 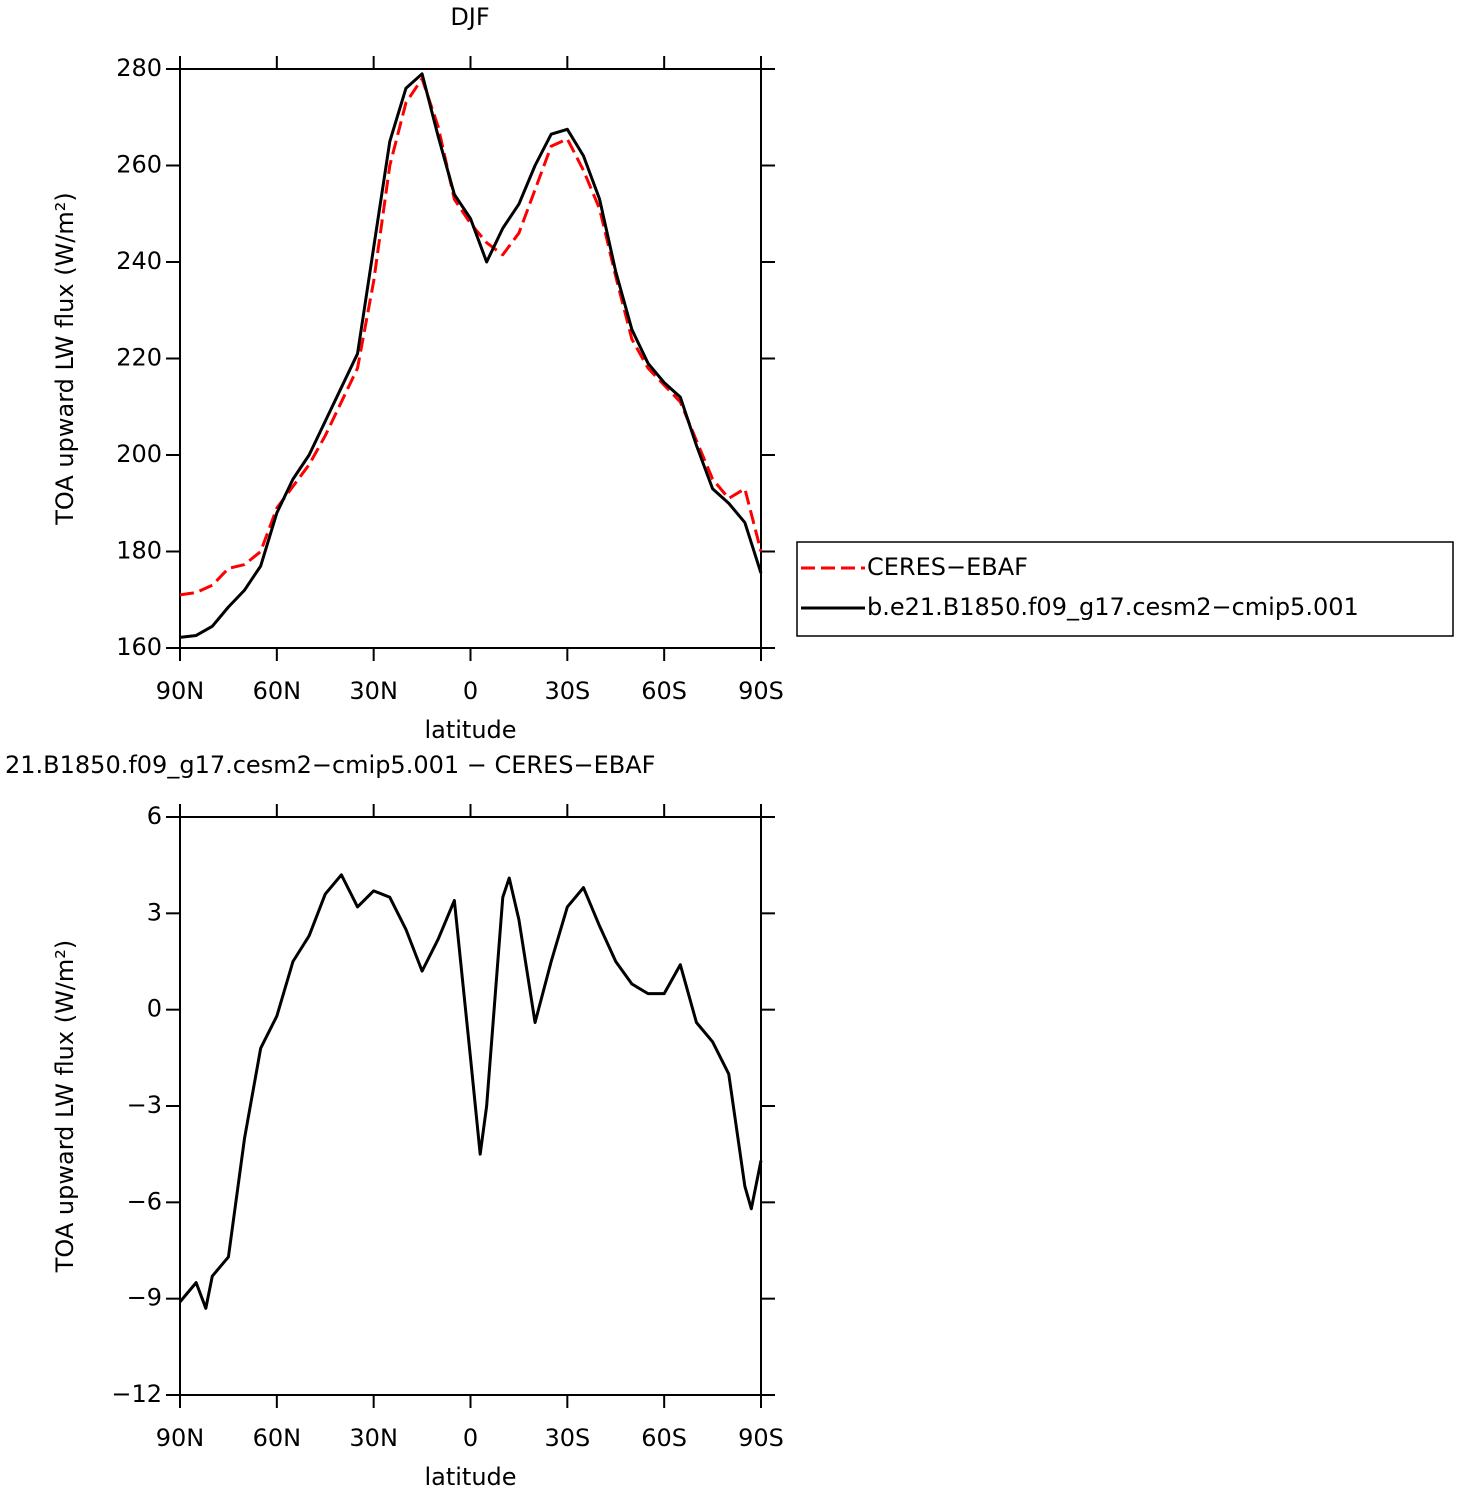 I want to click on legend-label: CERES−EBAF, so click(x=947, y=567).